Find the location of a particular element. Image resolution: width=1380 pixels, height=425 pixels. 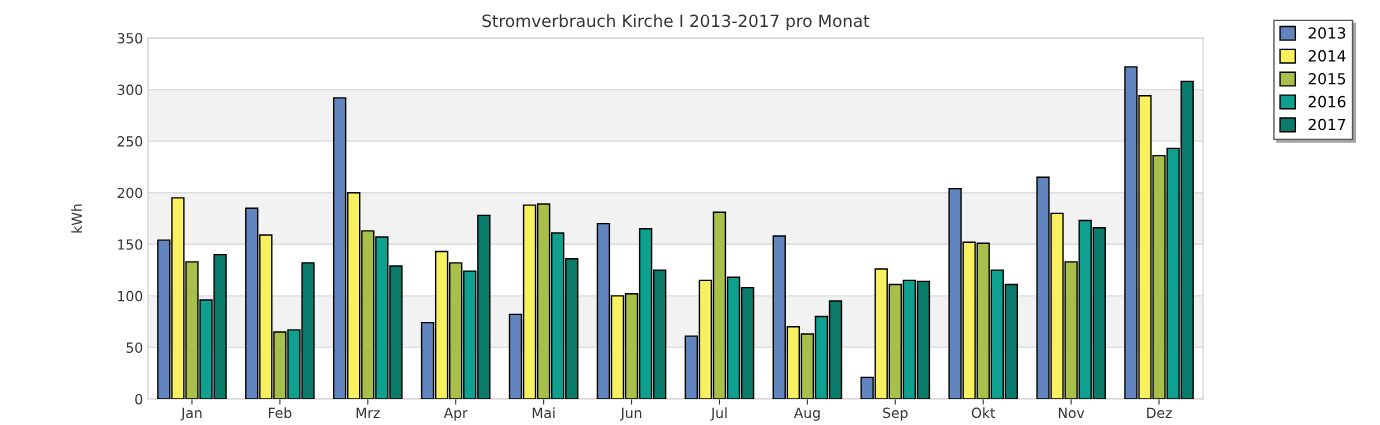

legend-label: 2017 is located at coordinates (1327, 124).